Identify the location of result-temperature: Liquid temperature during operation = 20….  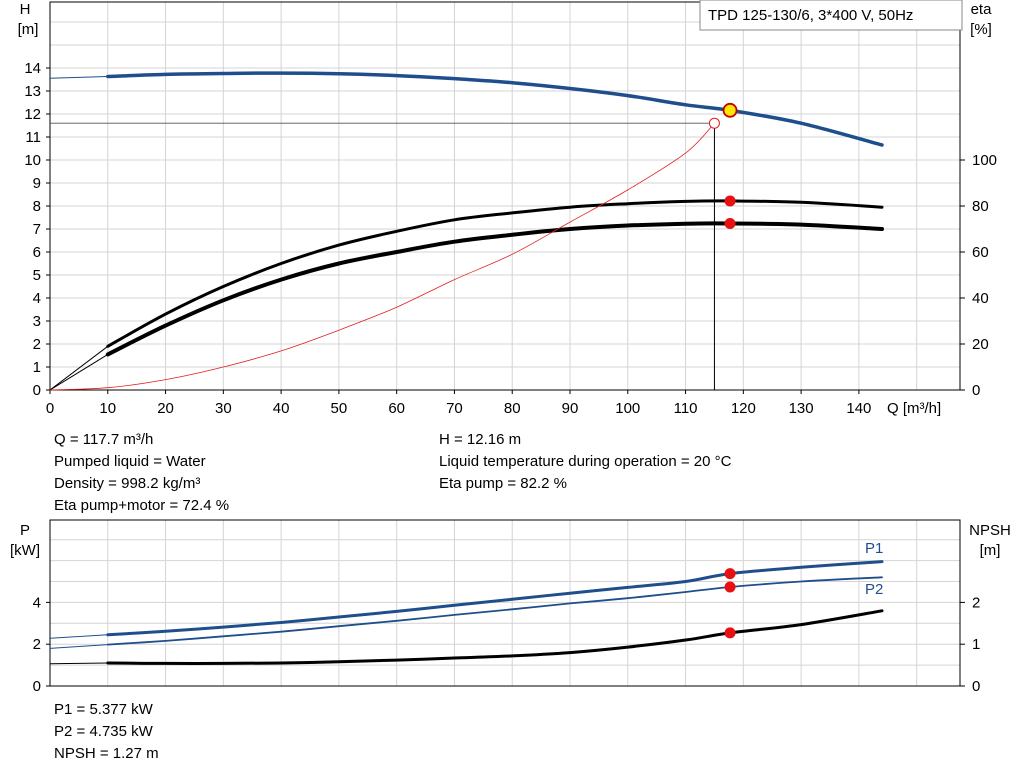
(585, 461).